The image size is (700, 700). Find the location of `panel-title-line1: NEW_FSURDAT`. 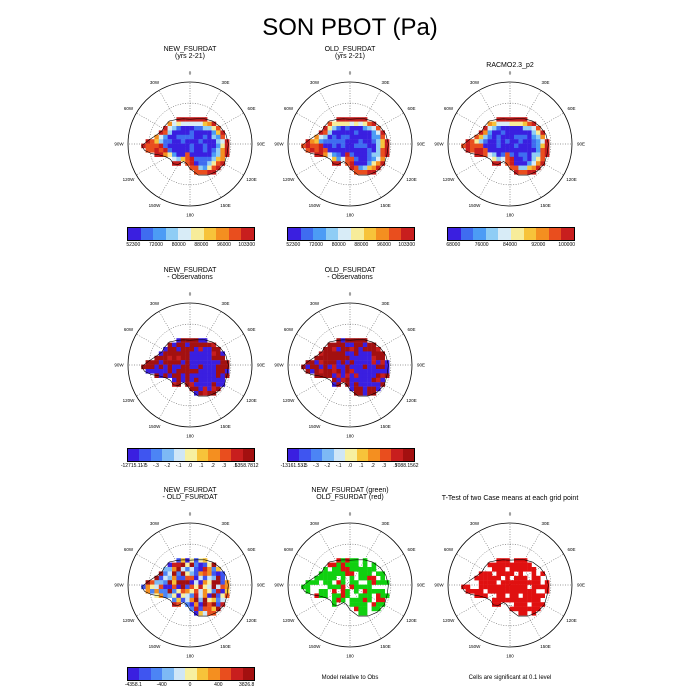

panel-title-line1: NEW_FSURDAT is located at coordinates (190, 490).